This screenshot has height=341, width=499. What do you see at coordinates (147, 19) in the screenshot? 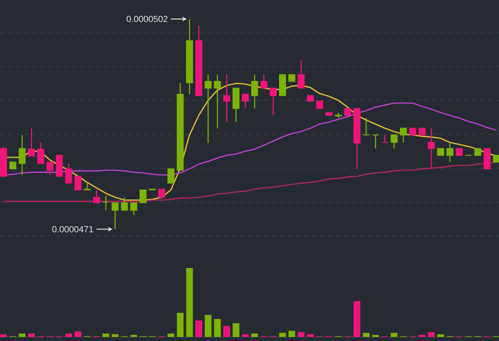
I see `annotation: 0.0000502` at bounding box center [147, 19].